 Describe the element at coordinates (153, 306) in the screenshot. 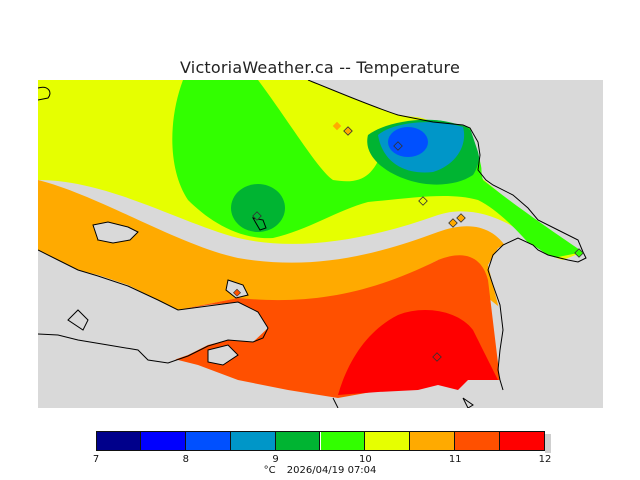

I see `strait-water` at that location.